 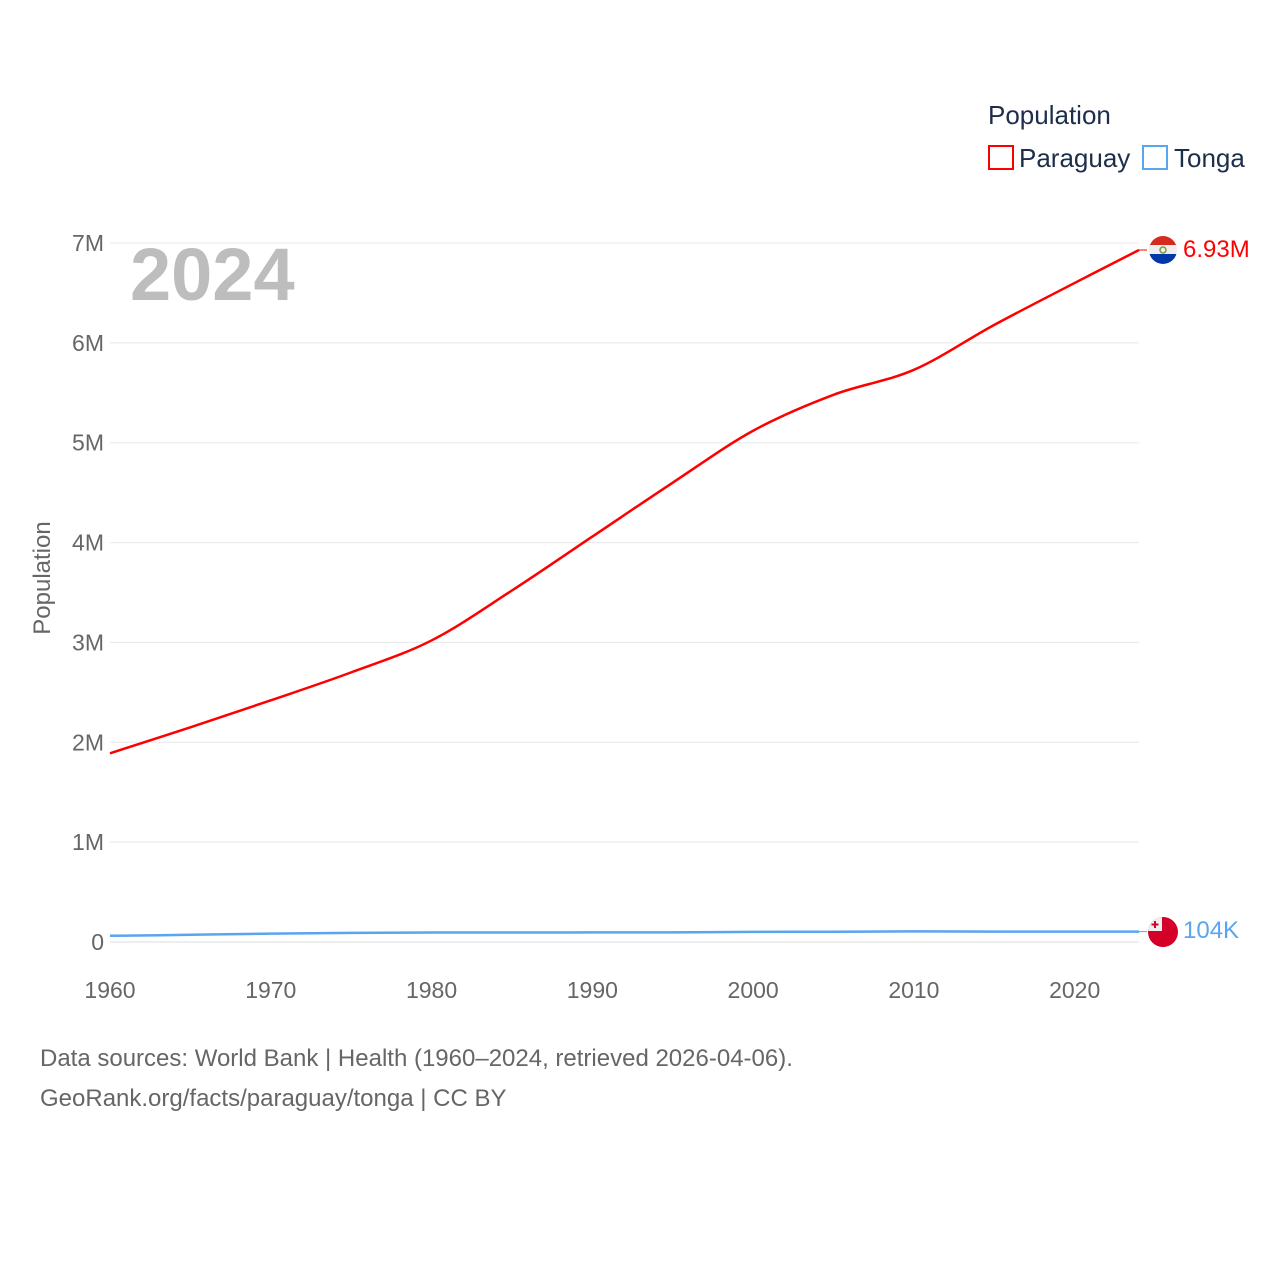 I want to click on x-tick-label: 2000, so click(x=753, y=990).